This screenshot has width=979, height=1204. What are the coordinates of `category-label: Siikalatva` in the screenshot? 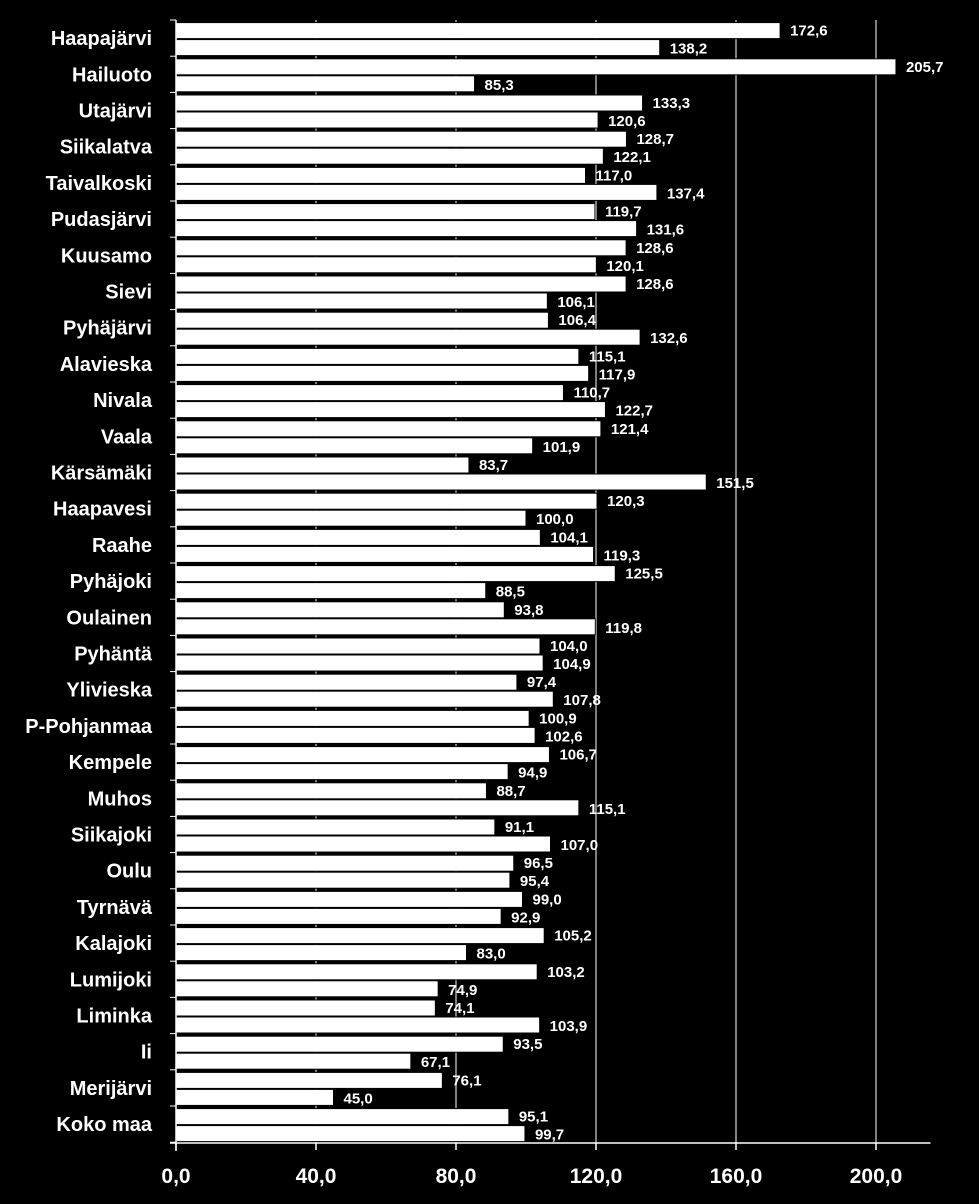 It's located at (106, 148).